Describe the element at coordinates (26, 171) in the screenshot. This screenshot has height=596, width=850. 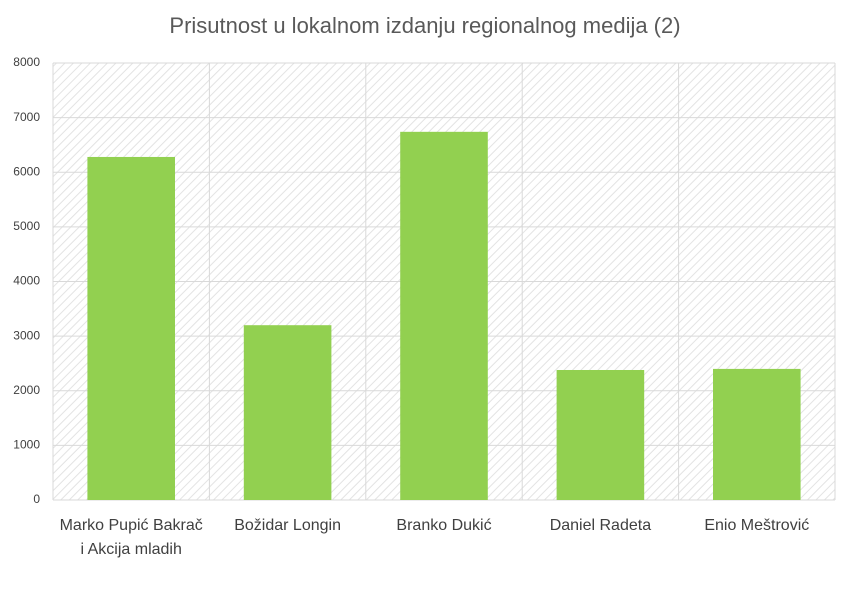
I see `y-tick-label: 6000` at that location.